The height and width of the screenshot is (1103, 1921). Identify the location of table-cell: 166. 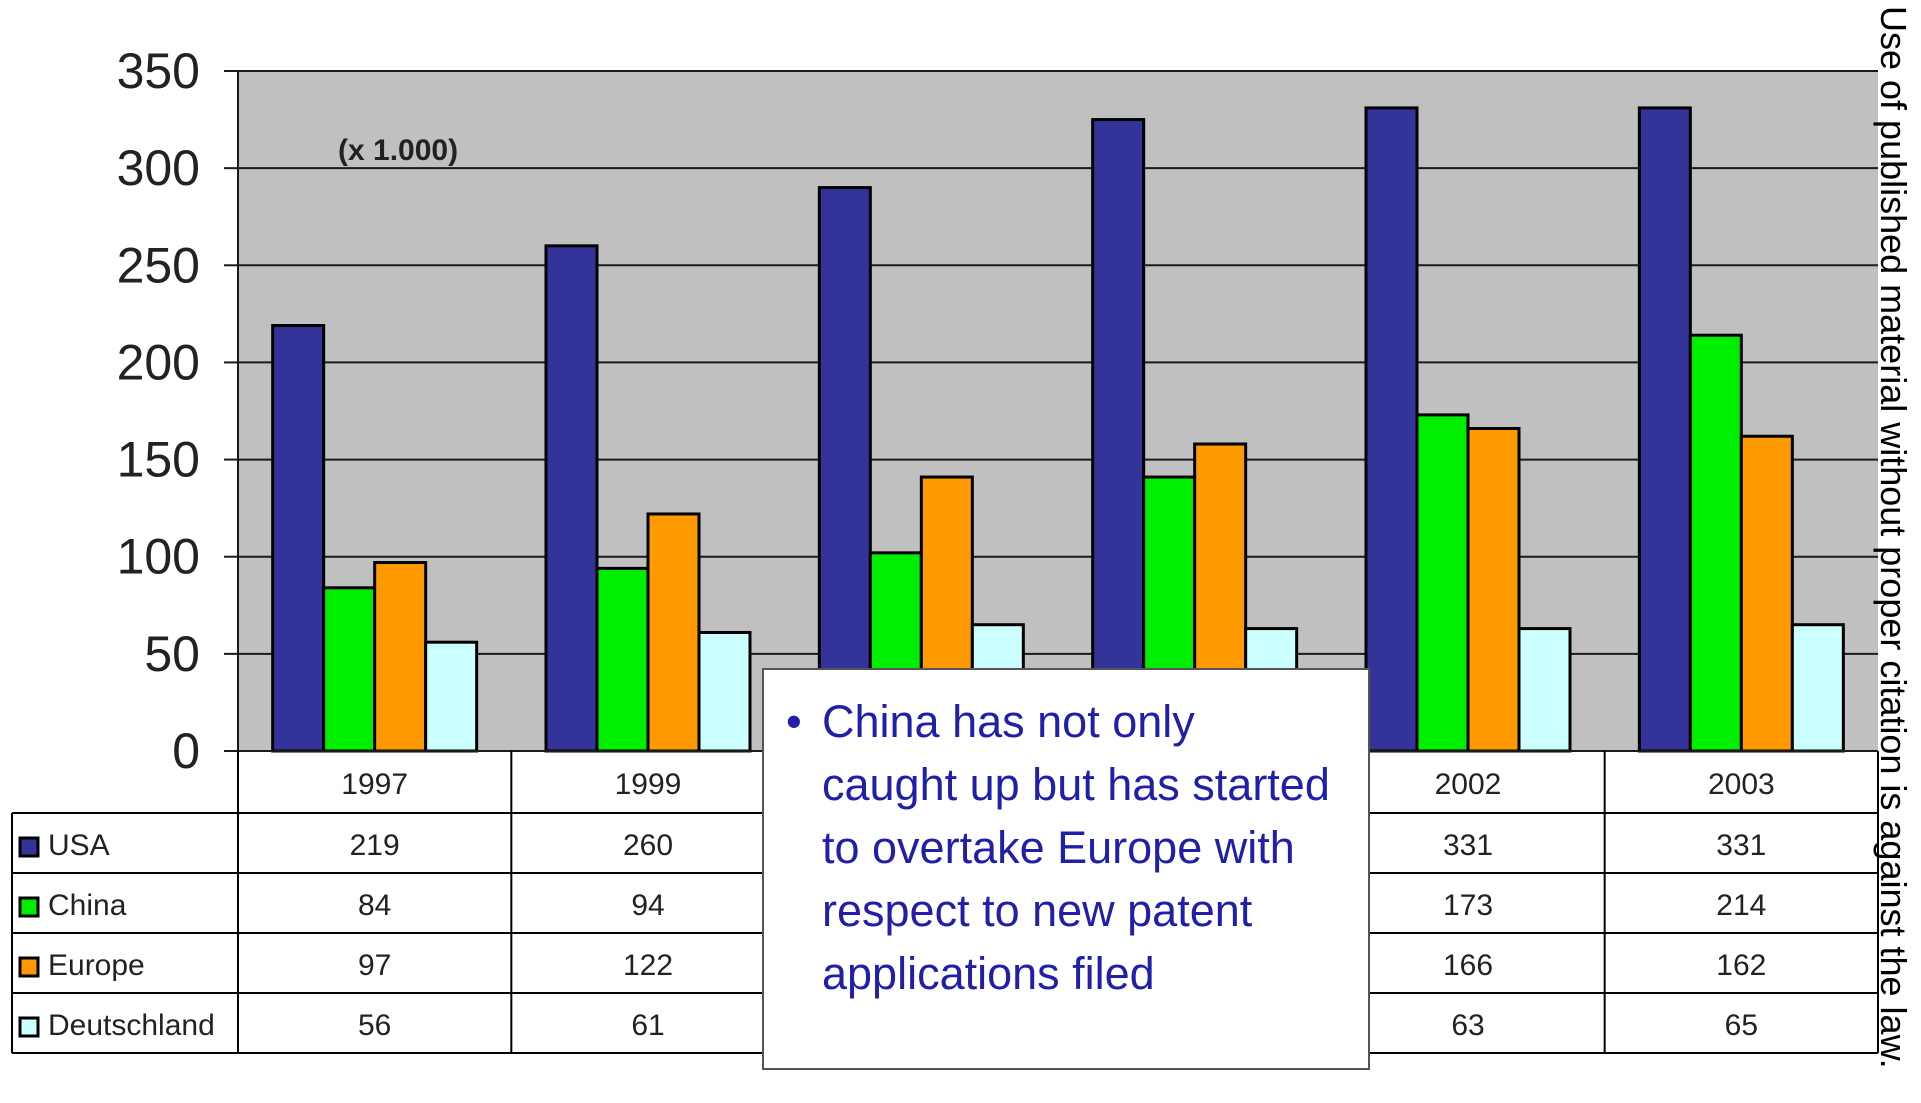
(1468, 965).